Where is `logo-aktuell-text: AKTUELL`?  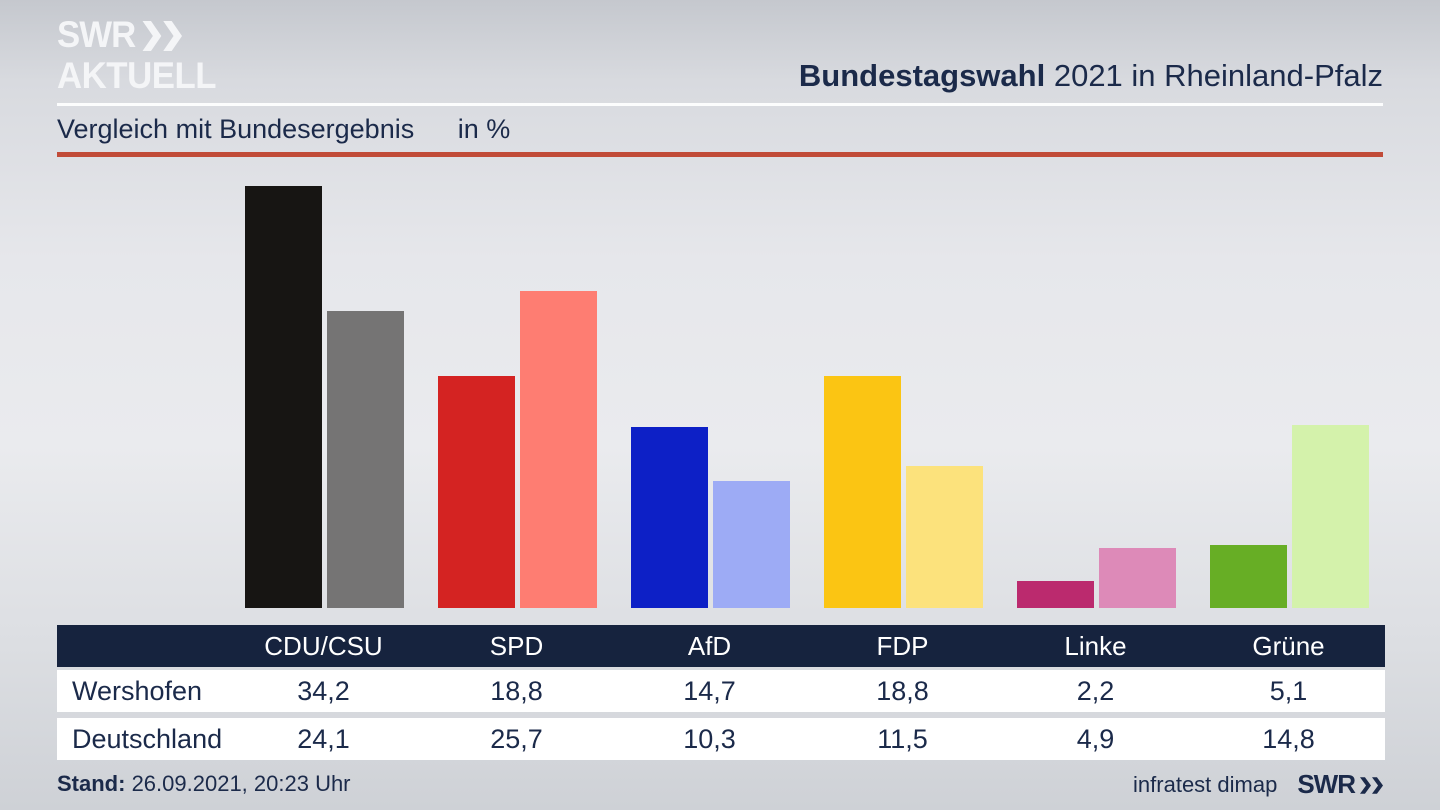 logo-aktuell-text: AKTUELL is located at coordinates (137, 75).